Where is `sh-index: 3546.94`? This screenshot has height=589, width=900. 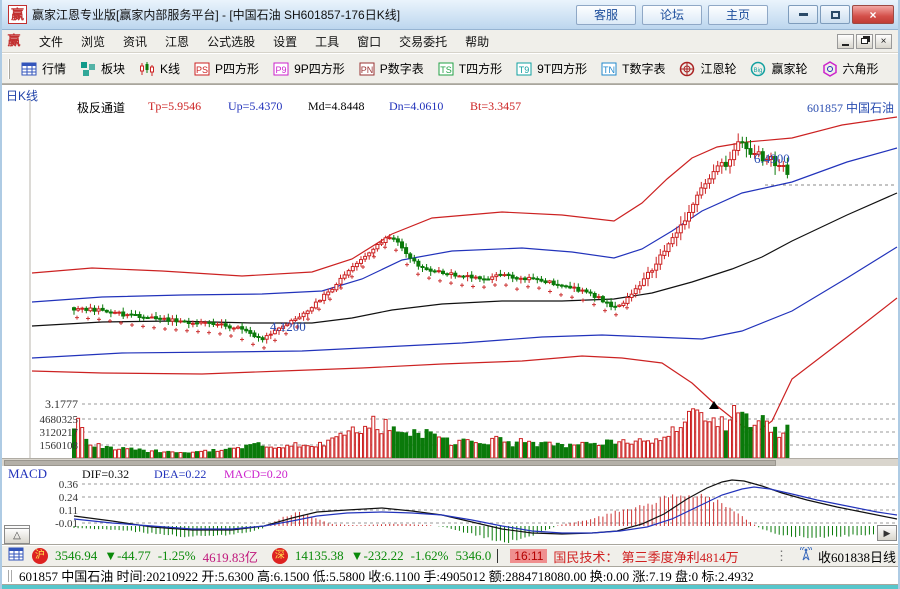 sh-index: 3546.94 is located at coordinates (76, 555).